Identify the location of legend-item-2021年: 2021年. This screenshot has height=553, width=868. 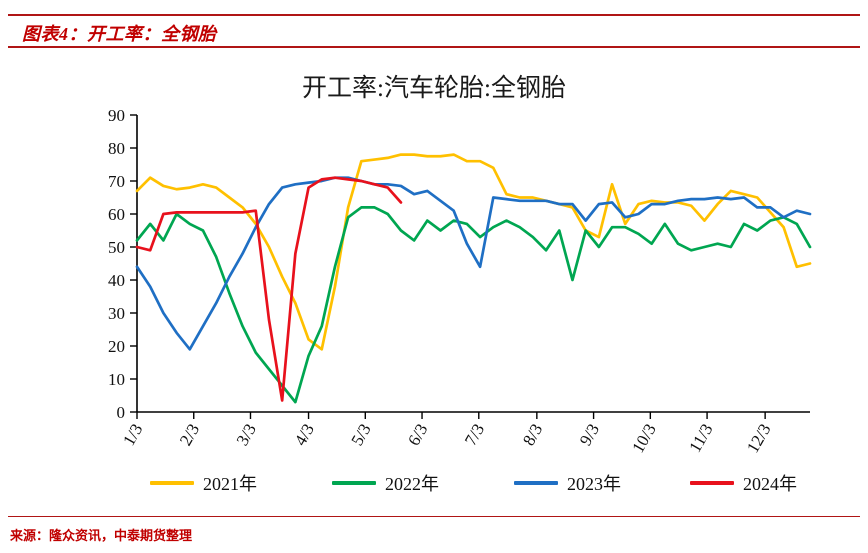
(203, 483).